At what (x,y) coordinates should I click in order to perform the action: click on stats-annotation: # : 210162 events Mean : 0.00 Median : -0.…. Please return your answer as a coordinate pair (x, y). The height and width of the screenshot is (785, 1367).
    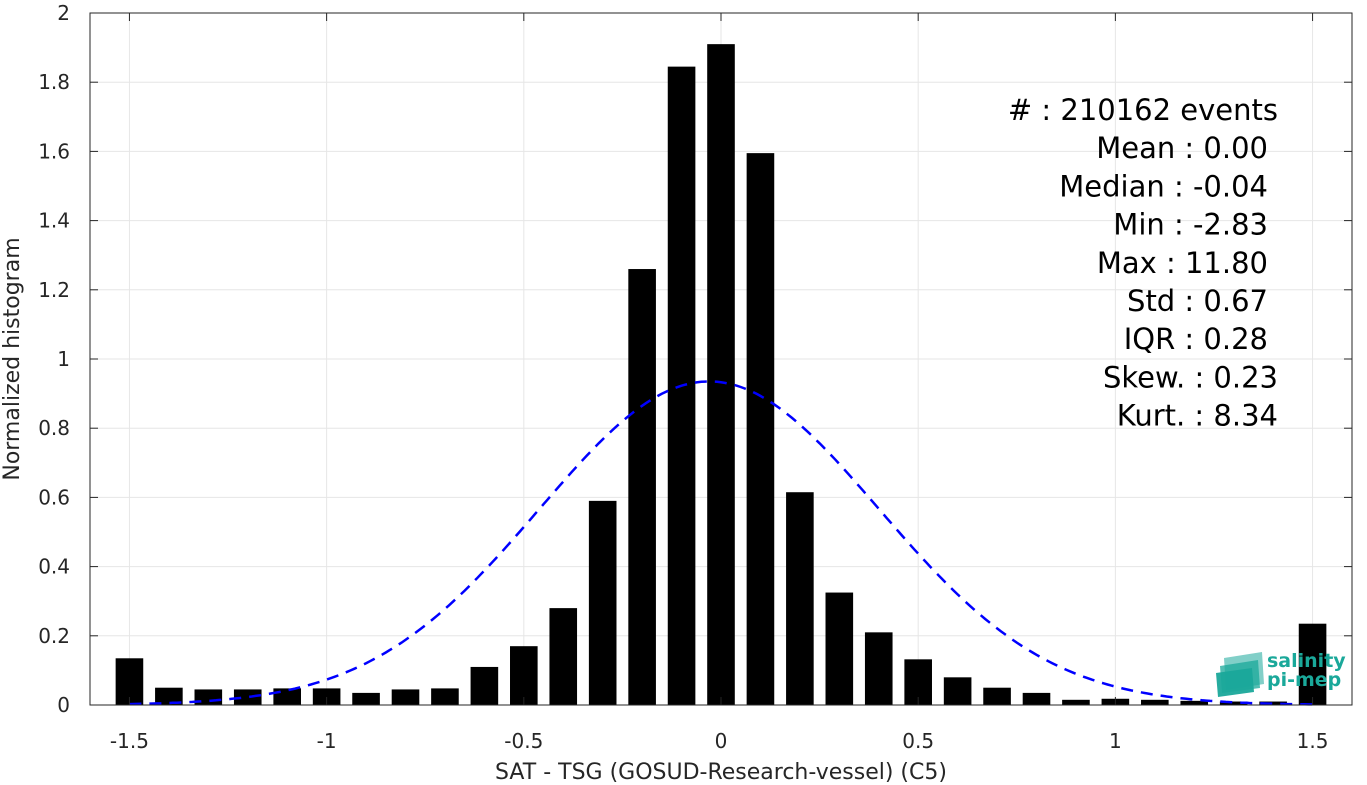
    Looking at the image, I should click on (1143, 263).